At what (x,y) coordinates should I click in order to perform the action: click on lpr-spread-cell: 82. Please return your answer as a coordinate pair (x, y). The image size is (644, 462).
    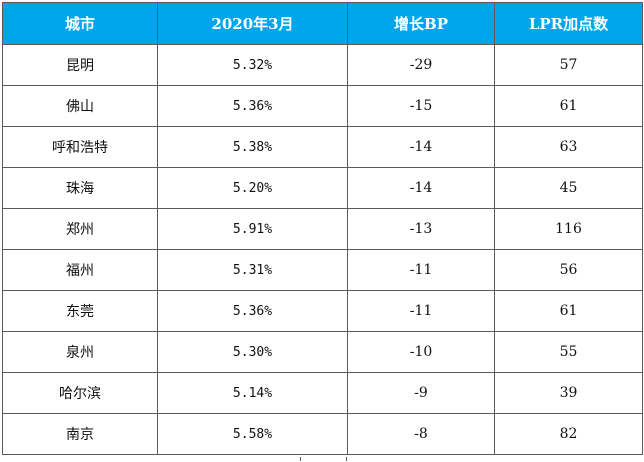
    Looking at the image, I should click on (568, 434).